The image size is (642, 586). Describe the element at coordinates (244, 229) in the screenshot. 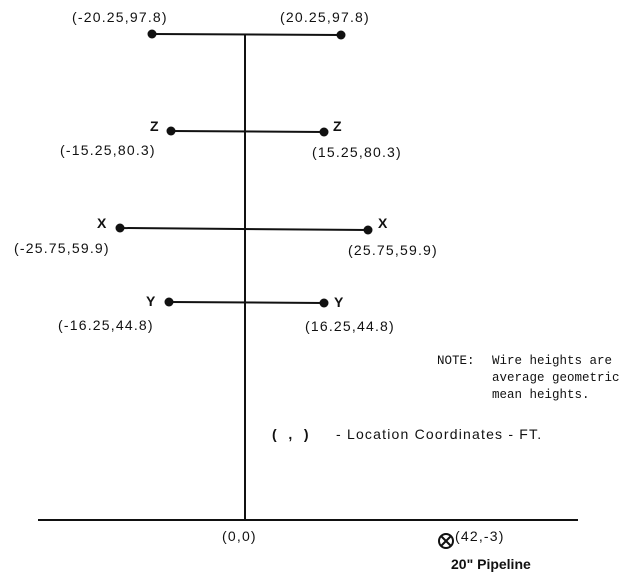

I see `crossarm-x` at that location.